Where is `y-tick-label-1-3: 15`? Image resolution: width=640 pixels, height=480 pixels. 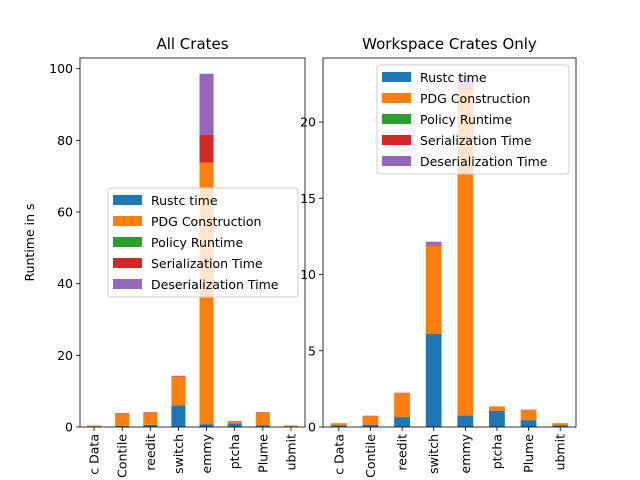 y-tick-label-1-3: 15 is located at coordinates (308, 198).